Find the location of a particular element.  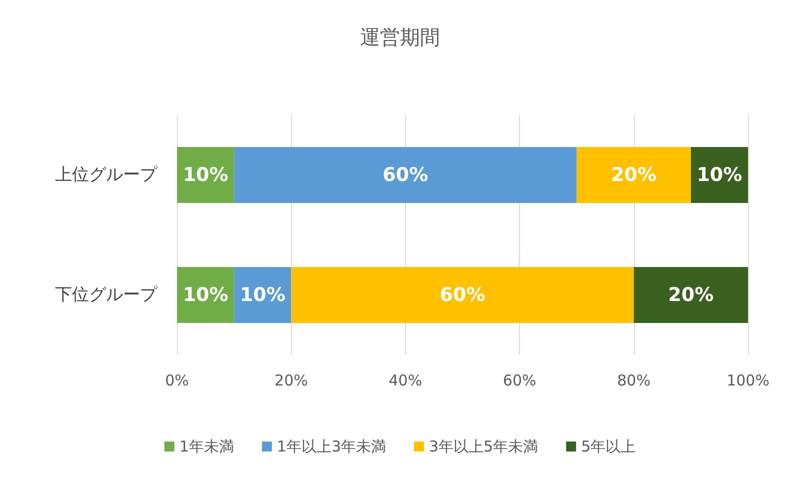

x-tick-label: 40% is located at coordinates (405, 381).